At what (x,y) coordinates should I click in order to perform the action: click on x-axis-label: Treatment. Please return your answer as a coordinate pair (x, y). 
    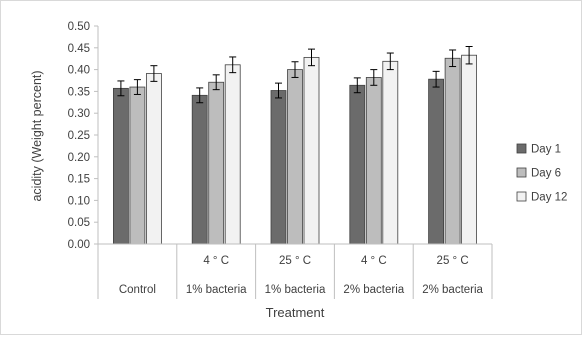
    Looking at the image, I should click on (295, 312).